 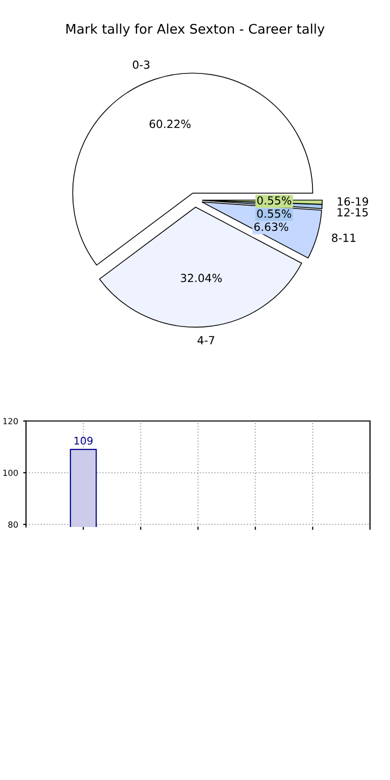 I want to click on slice-label: 0-3, so click(x=141, y=64).